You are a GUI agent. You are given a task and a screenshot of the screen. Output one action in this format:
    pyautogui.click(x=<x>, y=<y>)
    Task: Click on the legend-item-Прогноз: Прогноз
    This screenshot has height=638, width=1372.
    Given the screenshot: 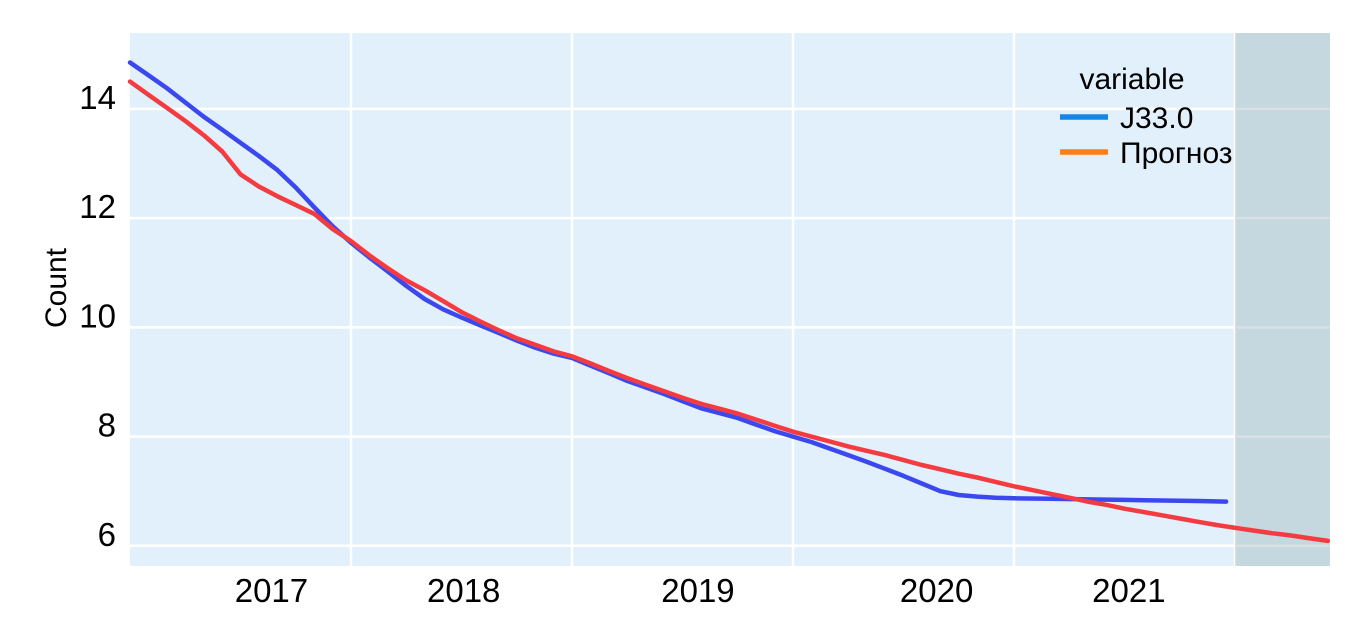 What is the action you would take?
    pyautogui.click(x=1146, y=153)
    